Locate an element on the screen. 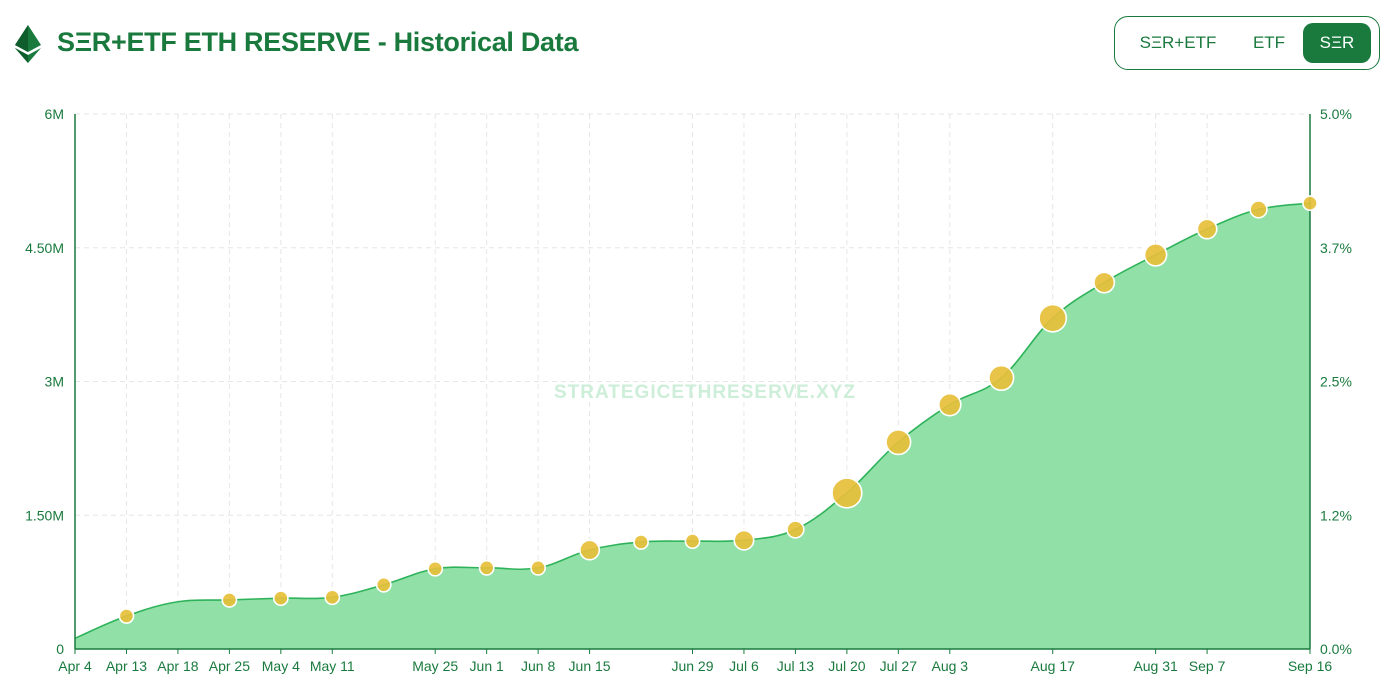 This screenshot has width=1400, height=691. dataset-toggle: SΞR+ETF ETF SΞR is located at coordinates (1247, 43).